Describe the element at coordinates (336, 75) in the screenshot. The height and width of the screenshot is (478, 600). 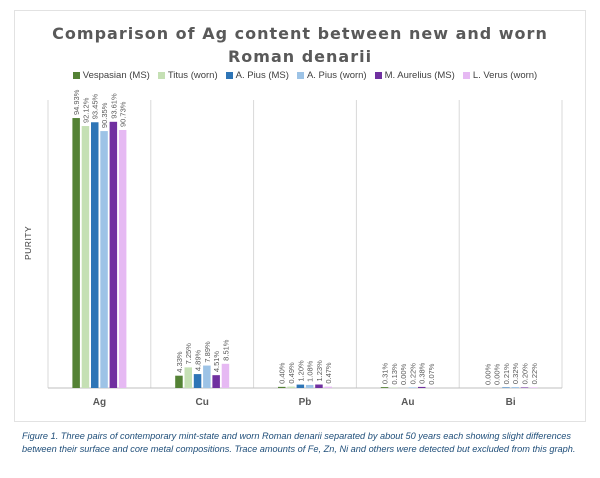
I see `legend-label: A. Pius (worn)` at that location.